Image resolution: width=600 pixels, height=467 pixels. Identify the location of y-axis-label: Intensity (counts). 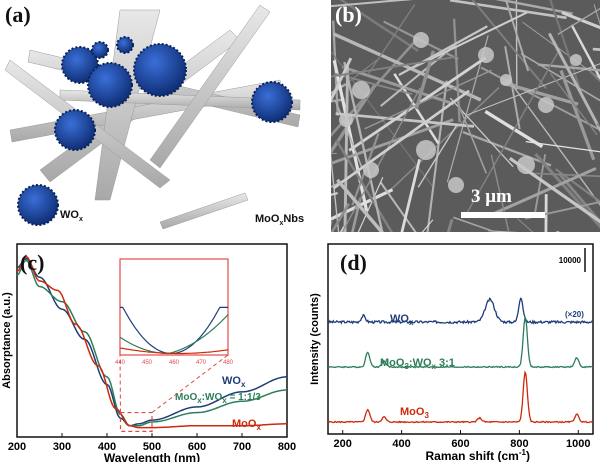
(315, 339).